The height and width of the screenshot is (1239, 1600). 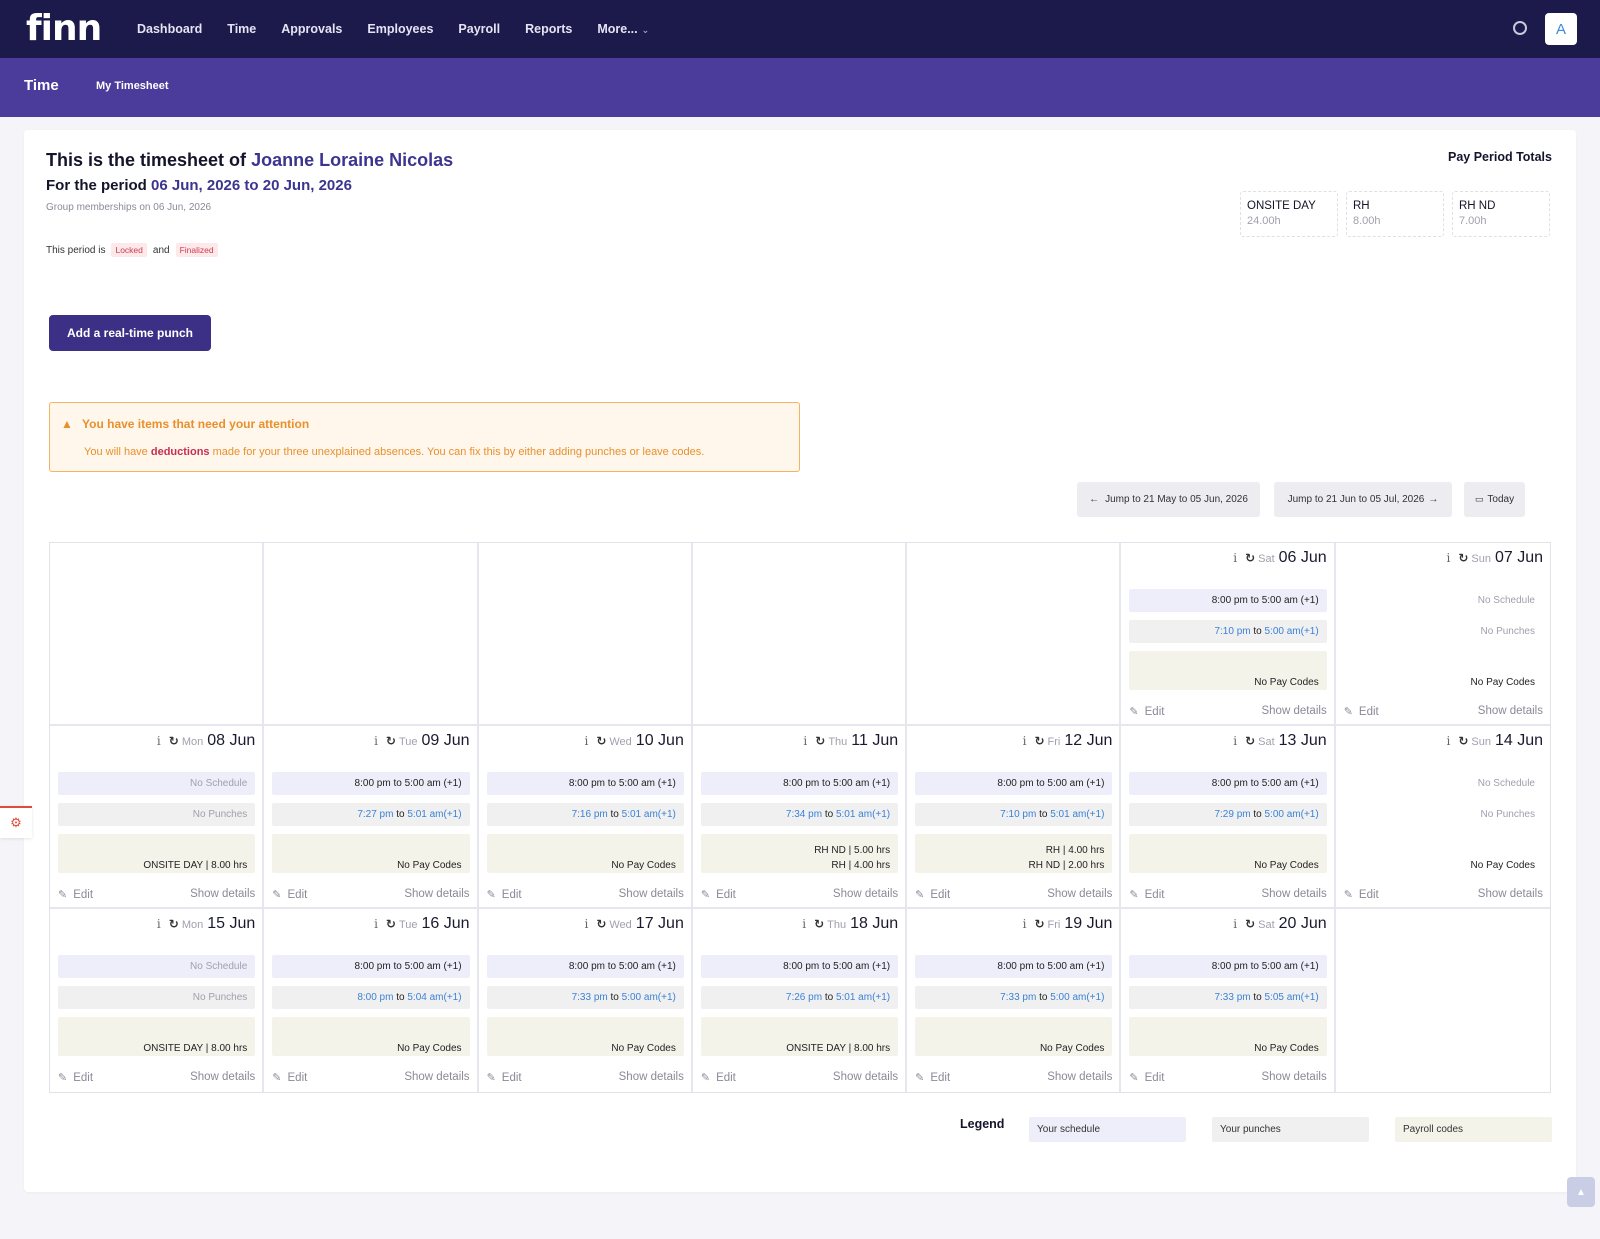 What do you see at coordinates (1520, 28) in the screenshot?
I see `search-icon` at bounding box center [1520, 28].